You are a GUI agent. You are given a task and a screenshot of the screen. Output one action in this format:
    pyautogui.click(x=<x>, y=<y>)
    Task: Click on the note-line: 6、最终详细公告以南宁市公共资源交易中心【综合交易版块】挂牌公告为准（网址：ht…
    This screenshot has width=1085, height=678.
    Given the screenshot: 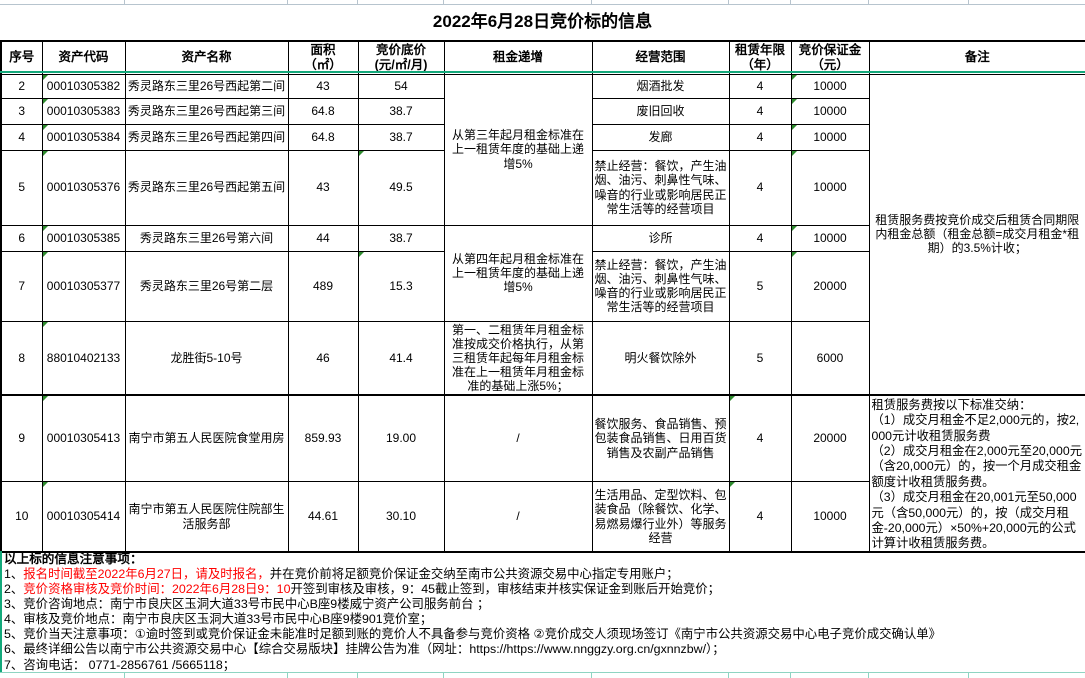 What is the action you would take?
    pyautogui.click(x=543, y=649)
    